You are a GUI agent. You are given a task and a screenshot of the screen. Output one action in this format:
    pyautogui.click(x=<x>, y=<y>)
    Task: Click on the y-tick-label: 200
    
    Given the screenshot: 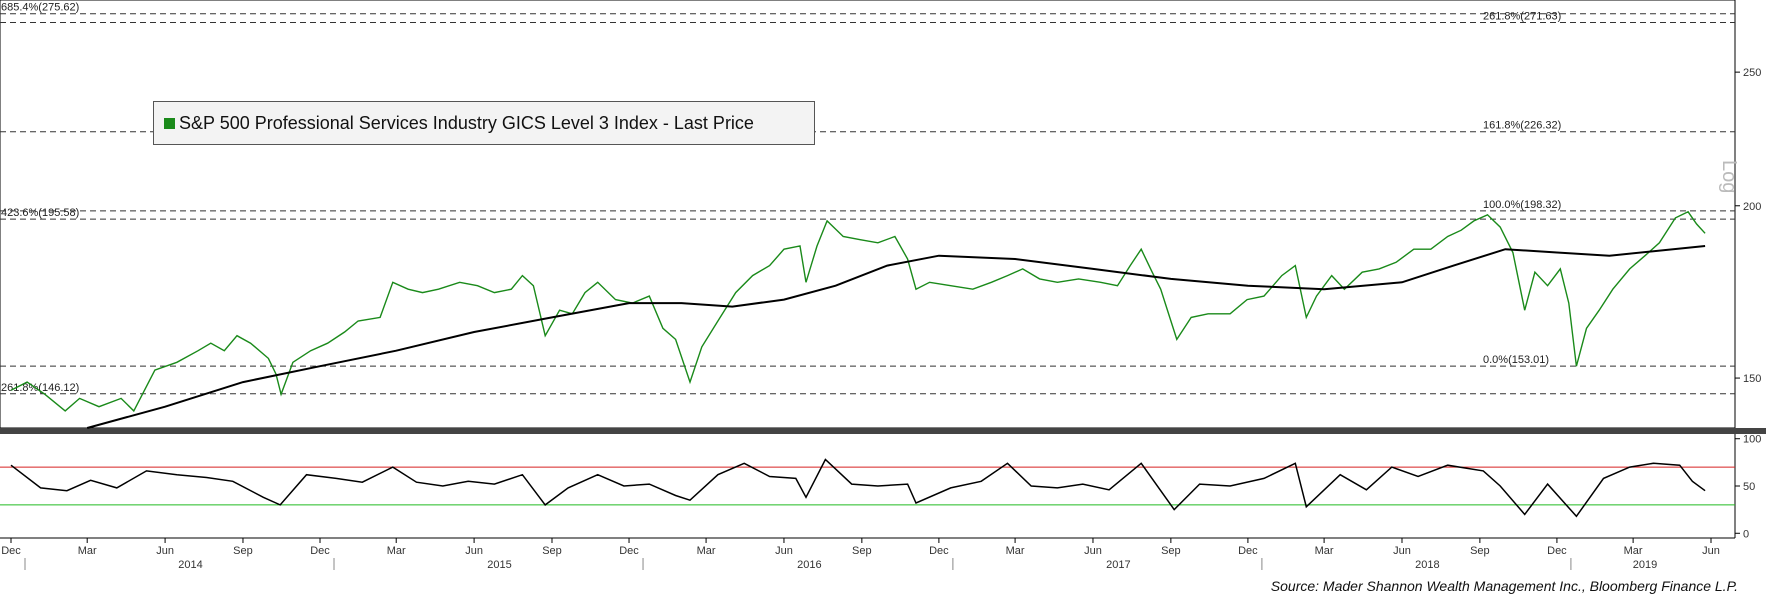 What is the action you would take?
    pyautogui.click(x=1752, y=207)
    